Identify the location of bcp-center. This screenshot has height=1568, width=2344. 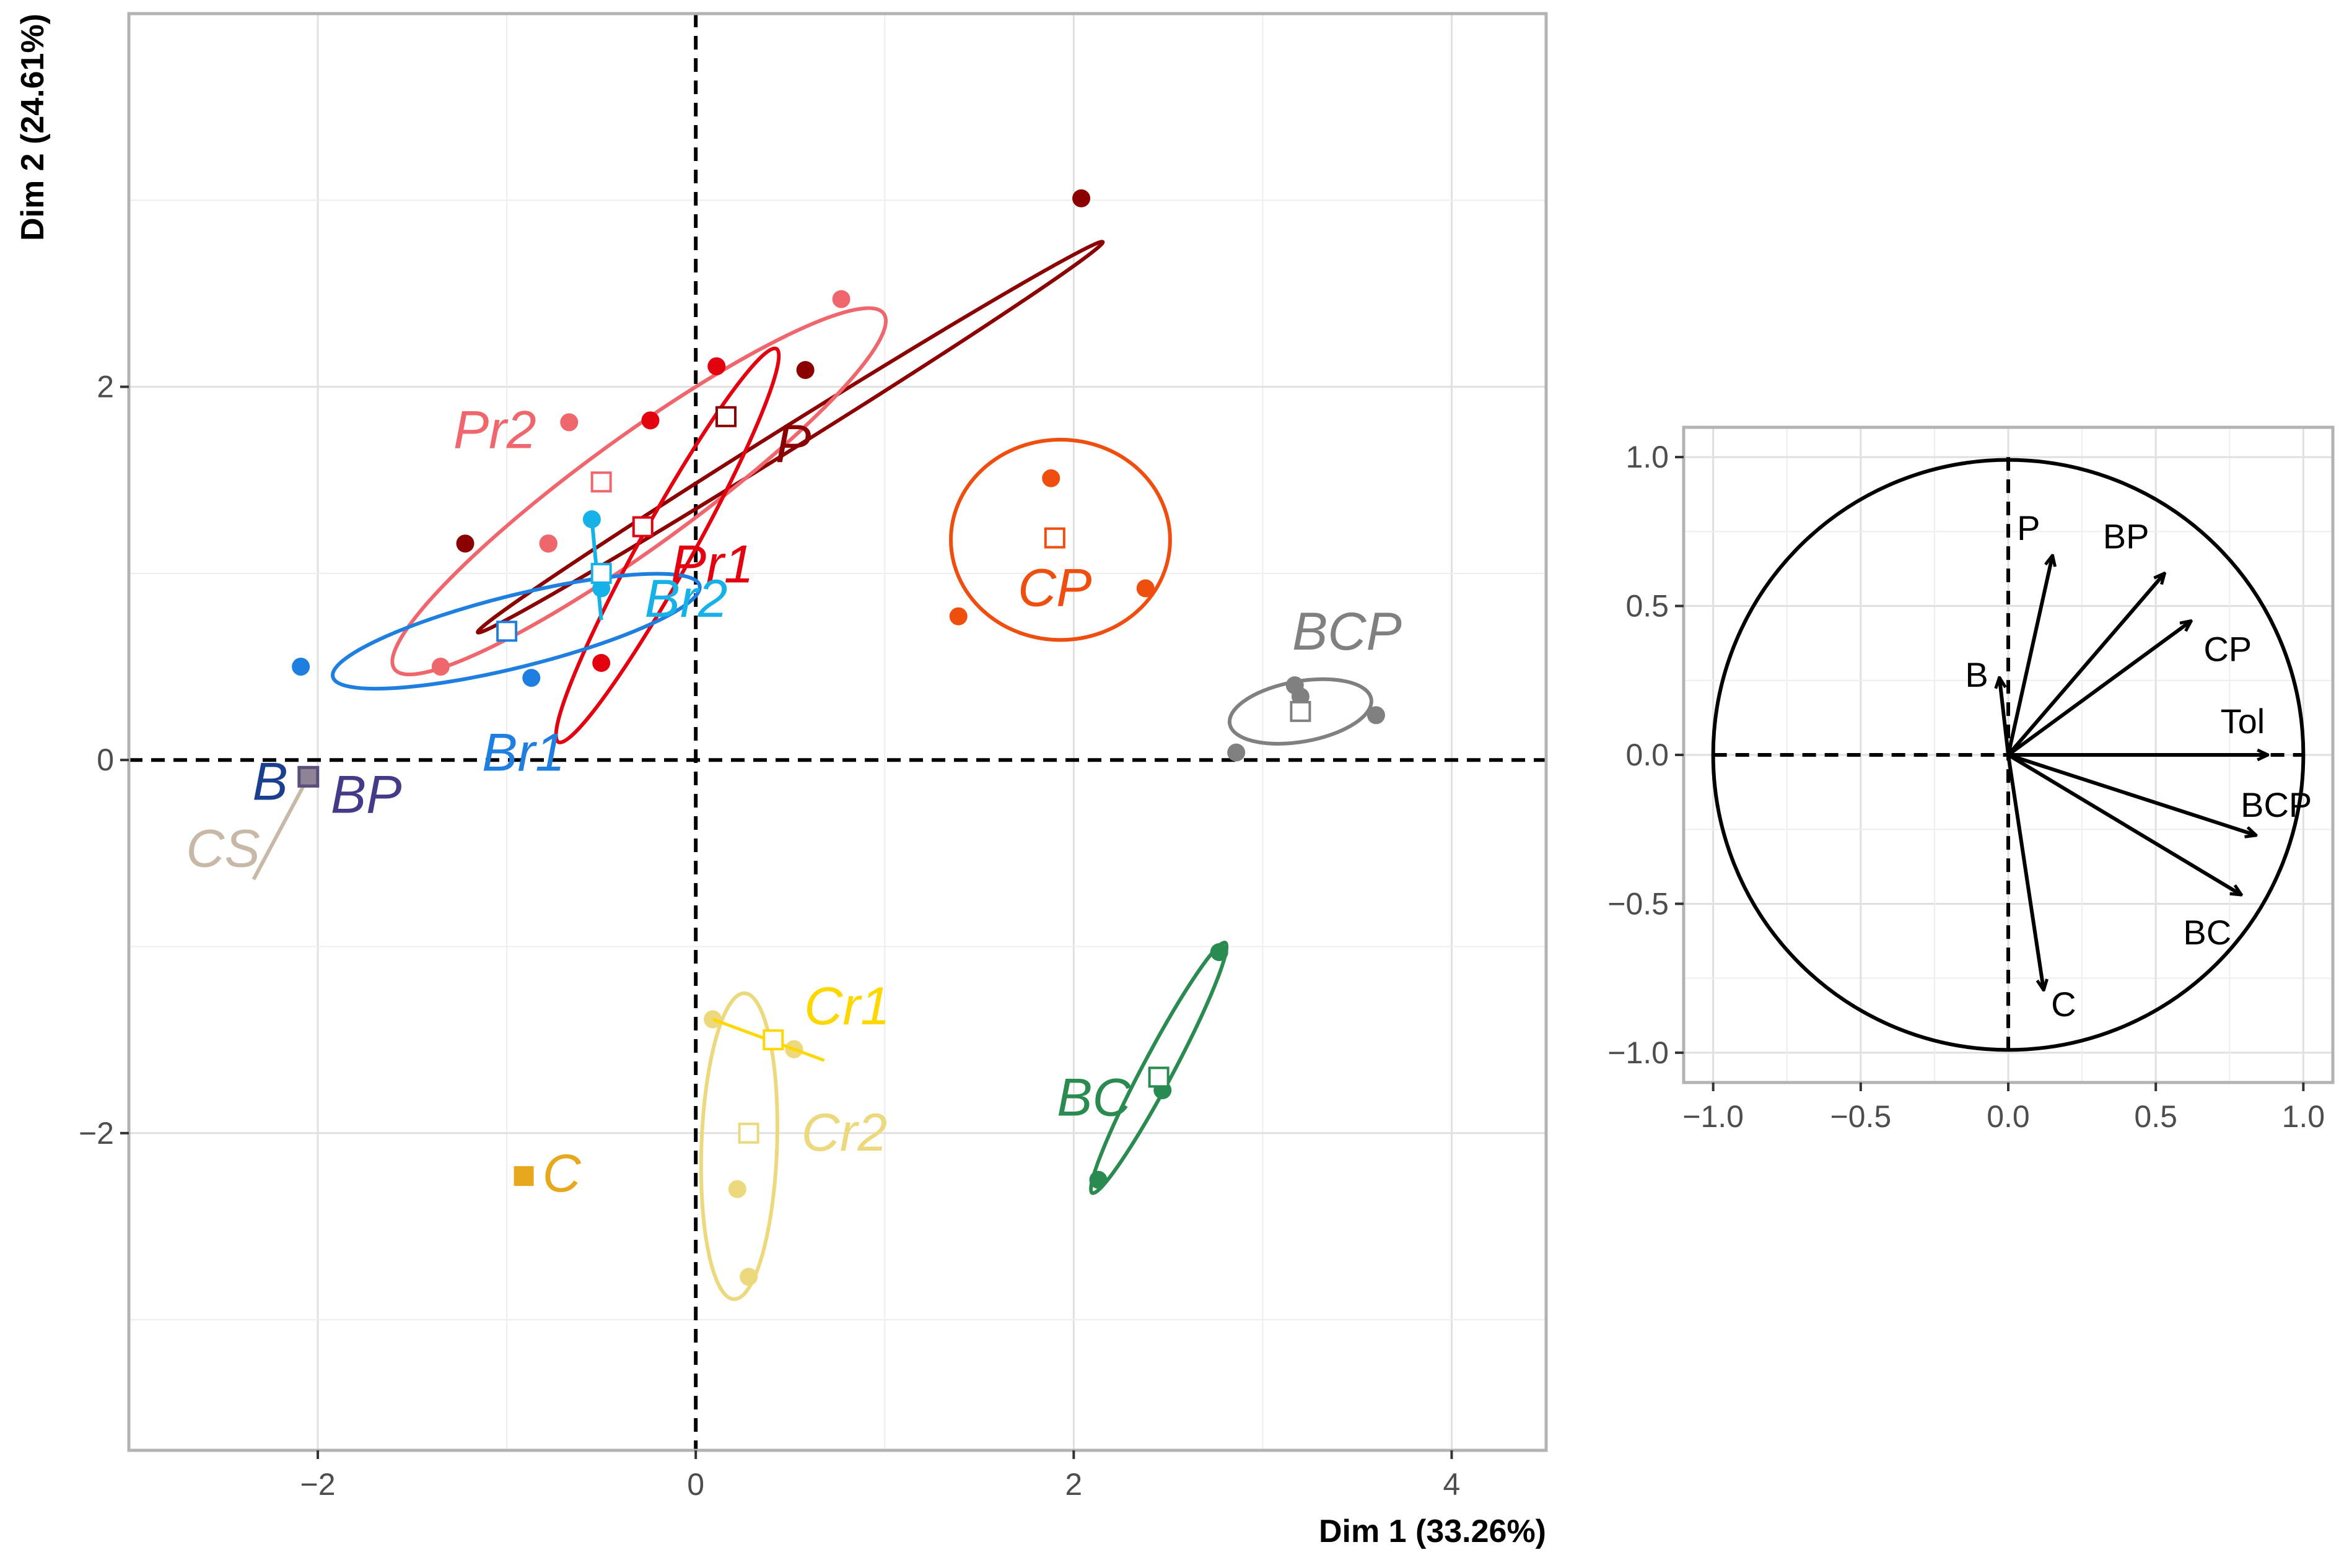
(1300, 711).